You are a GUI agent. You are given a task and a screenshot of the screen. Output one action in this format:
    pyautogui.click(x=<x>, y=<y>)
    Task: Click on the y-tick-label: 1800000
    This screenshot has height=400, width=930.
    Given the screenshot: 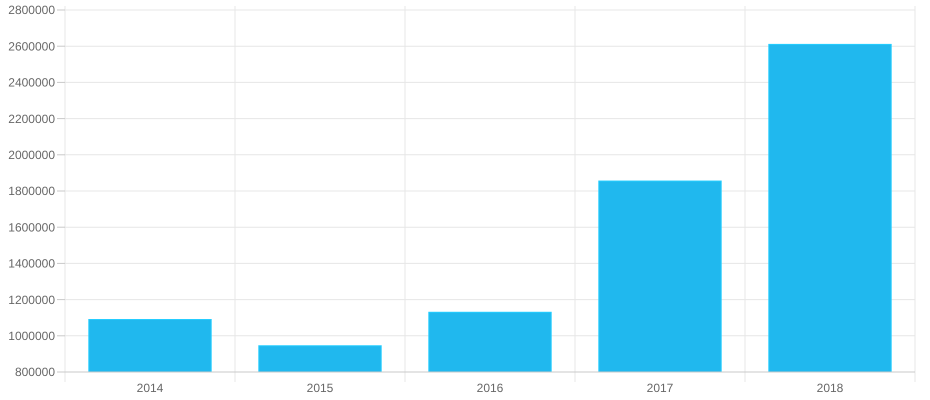 What is the action you would take?
    pyautogui.click(x=32, y=191)
    